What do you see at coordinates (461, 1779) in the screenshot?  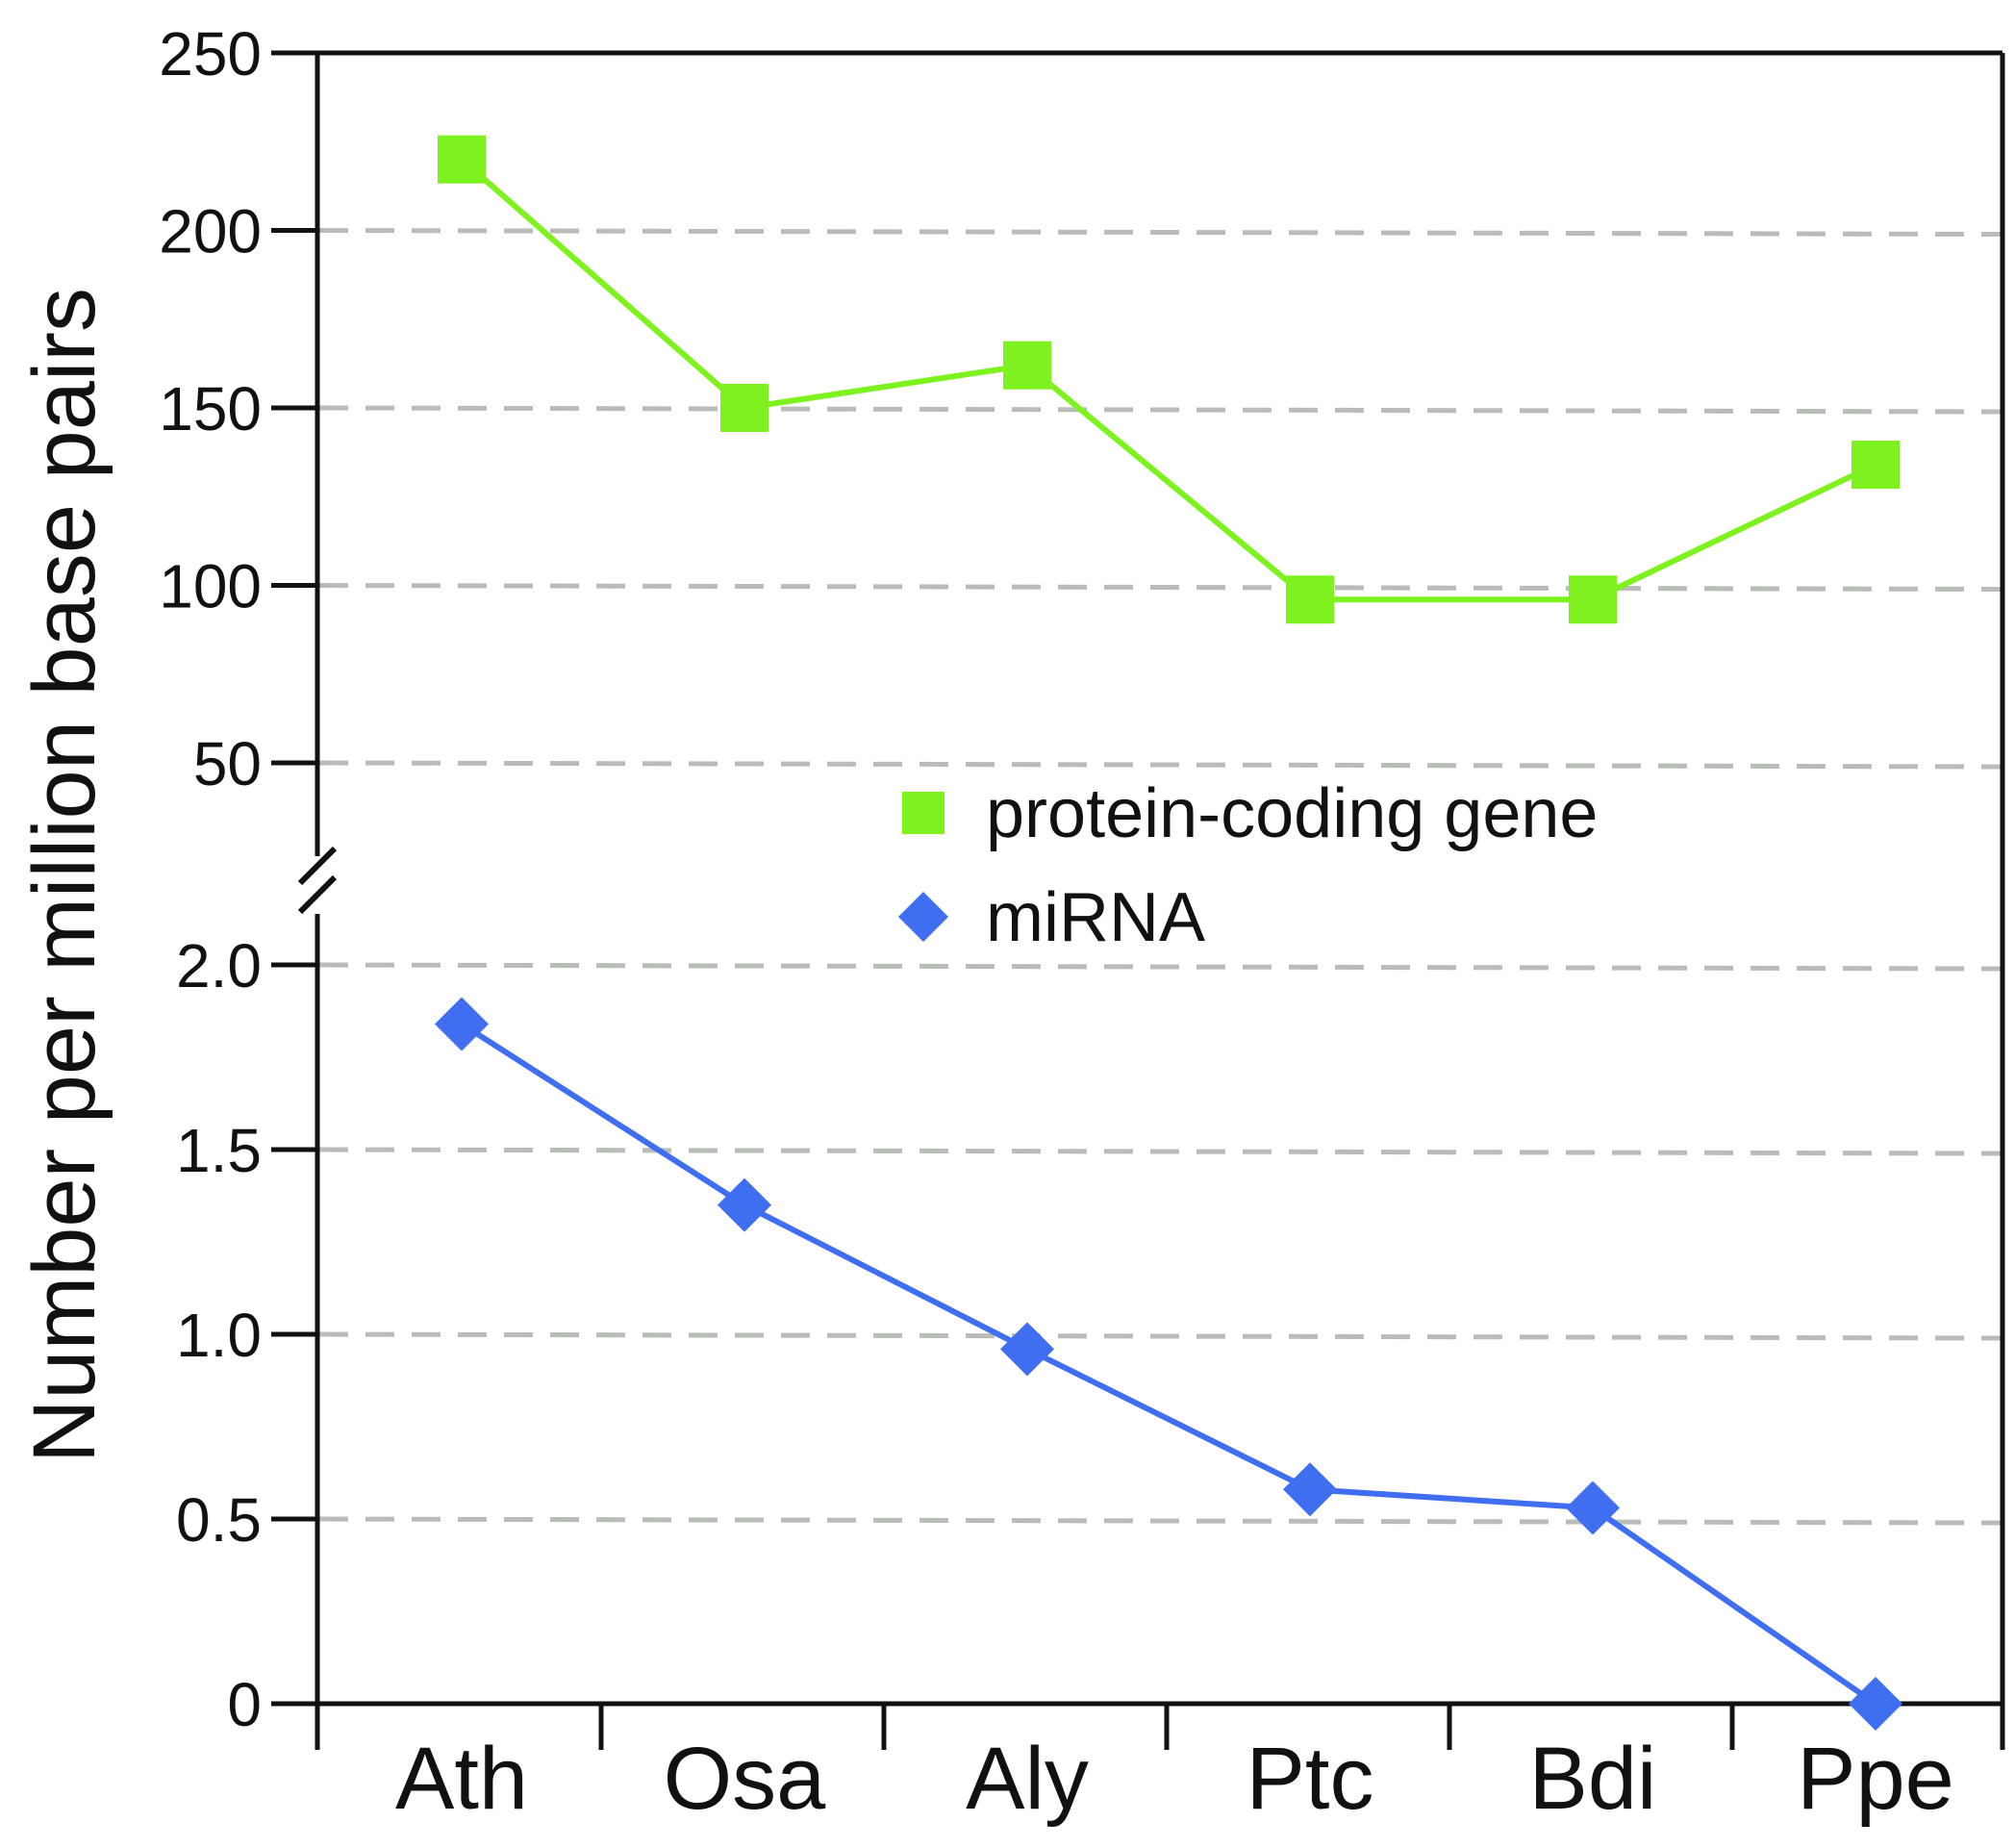 I see `x-tick-label: Ath` at bounding box center [461, 1779].